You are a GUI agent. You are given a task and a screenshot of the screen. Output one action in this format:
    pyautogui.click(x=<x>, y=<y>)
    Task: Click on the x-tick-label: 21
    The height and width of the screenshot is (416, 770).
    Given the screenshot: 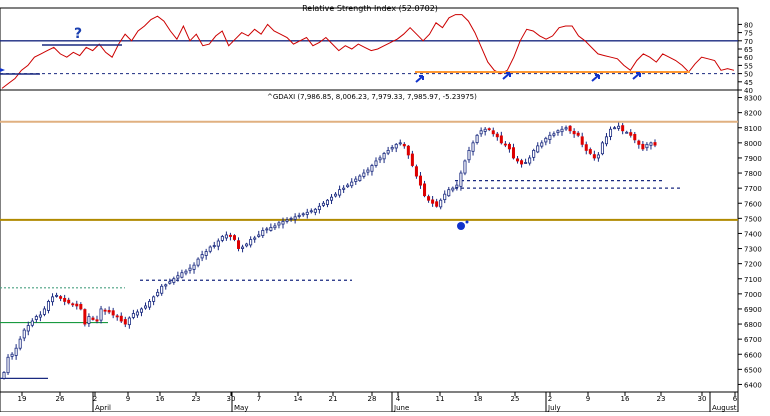 What is the action you would take?
    pyautogui.click(x=333, y=399)
    